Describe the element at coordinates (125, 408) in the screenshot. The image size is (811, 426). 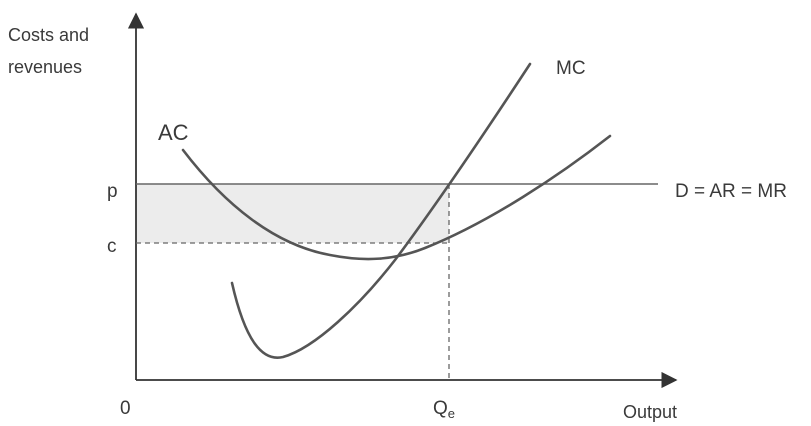
I see `origin-label: 0` at that location.